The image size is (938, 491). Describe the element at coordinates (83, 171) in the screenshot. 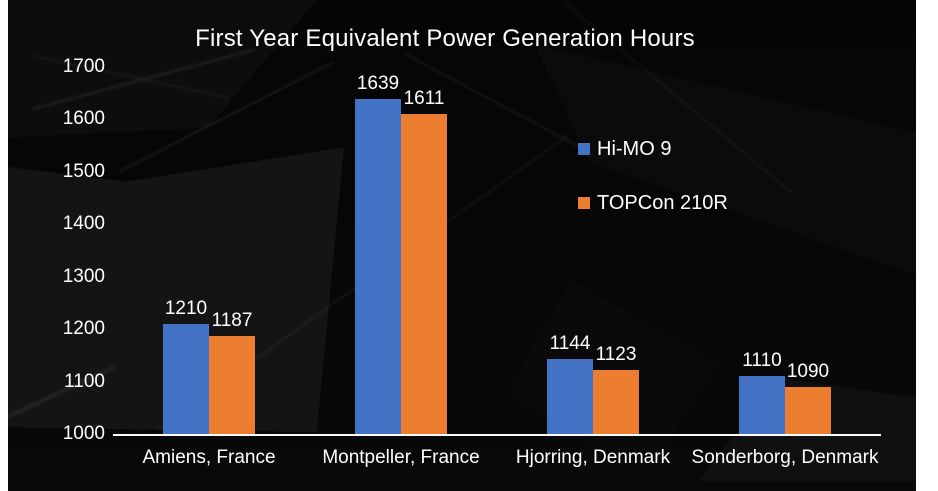

I see `y-axis-tick-label: 1500` at that location.